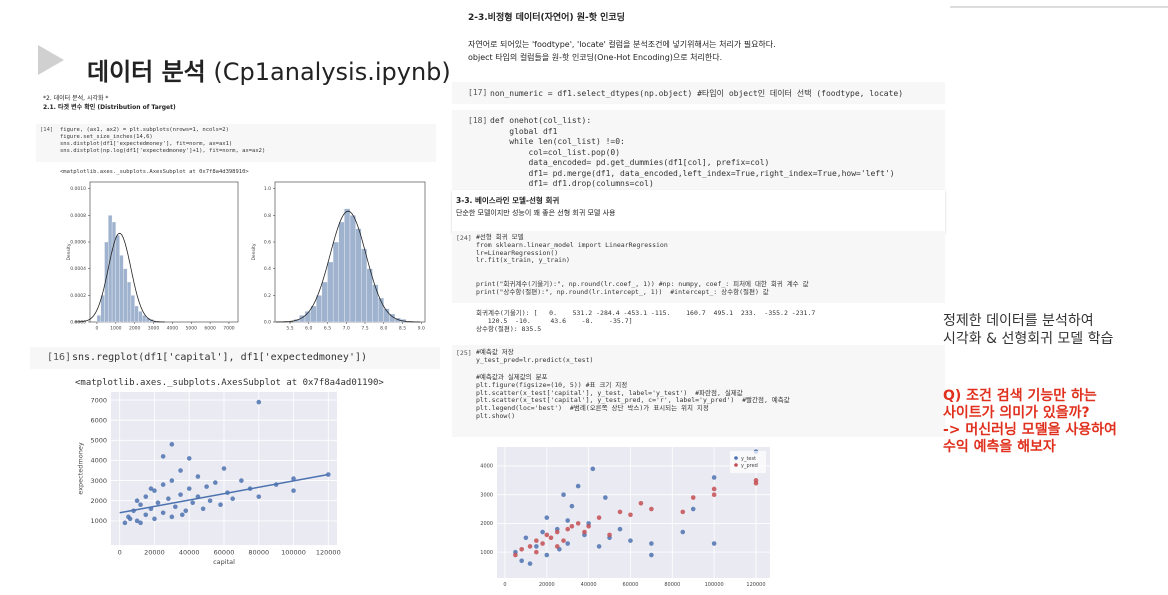 The image size is (1168, 595). What do you see at coordinates (536, 213) in the screenshot?
I see `paragraph: 단순한 모델이지만 성능이 꽤 좋은 선형 회귀 모델 사용` at bounding box center [536, 213].